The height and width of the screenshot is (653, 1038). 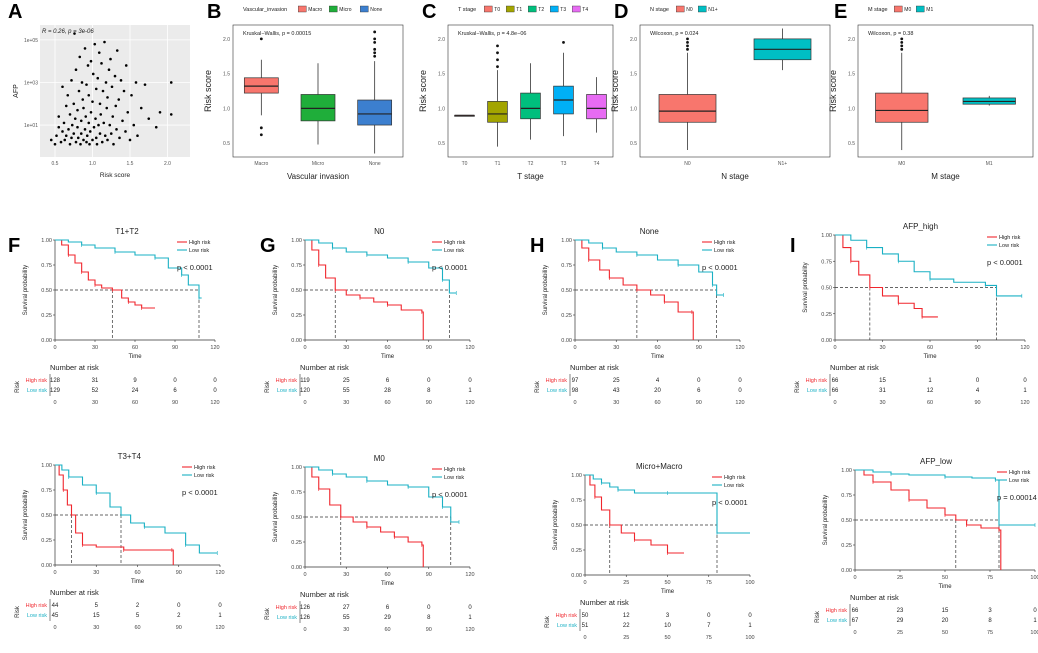 I want to click on risk-count: 29, so click(x=387, y=618).